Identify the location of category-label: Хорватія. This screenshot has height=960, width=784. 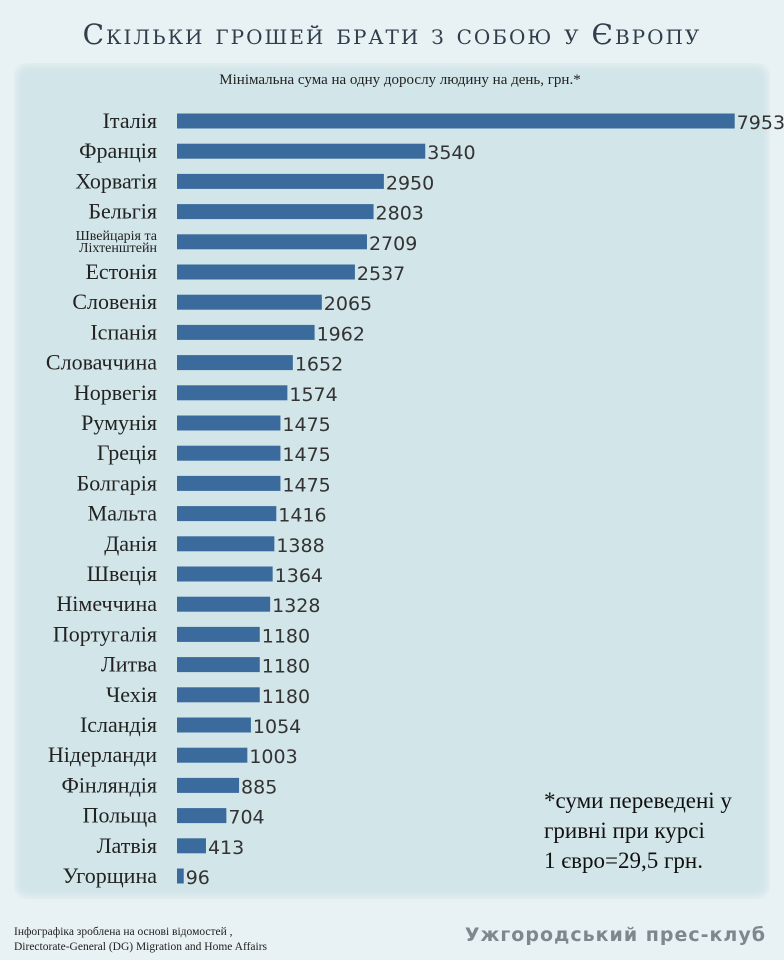
(116, 180).